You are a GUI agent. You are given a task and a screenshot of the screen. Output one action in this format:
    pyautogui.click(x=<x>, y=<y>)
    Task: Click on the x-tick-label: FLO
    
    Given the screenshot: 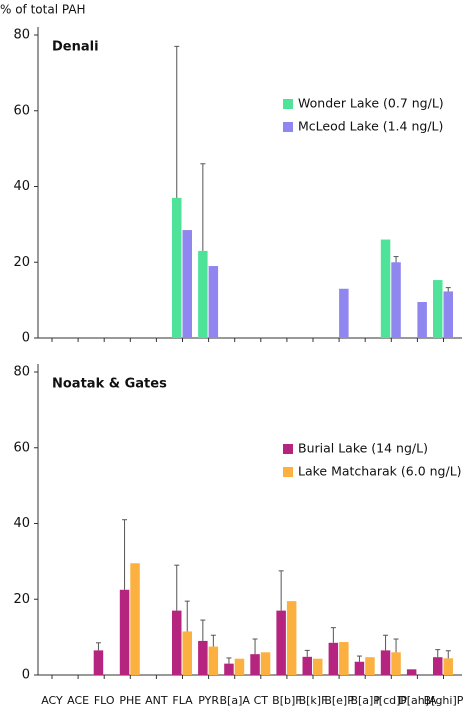 What is the action you would take?
    pyautogui.click(x=104, y=700)
    